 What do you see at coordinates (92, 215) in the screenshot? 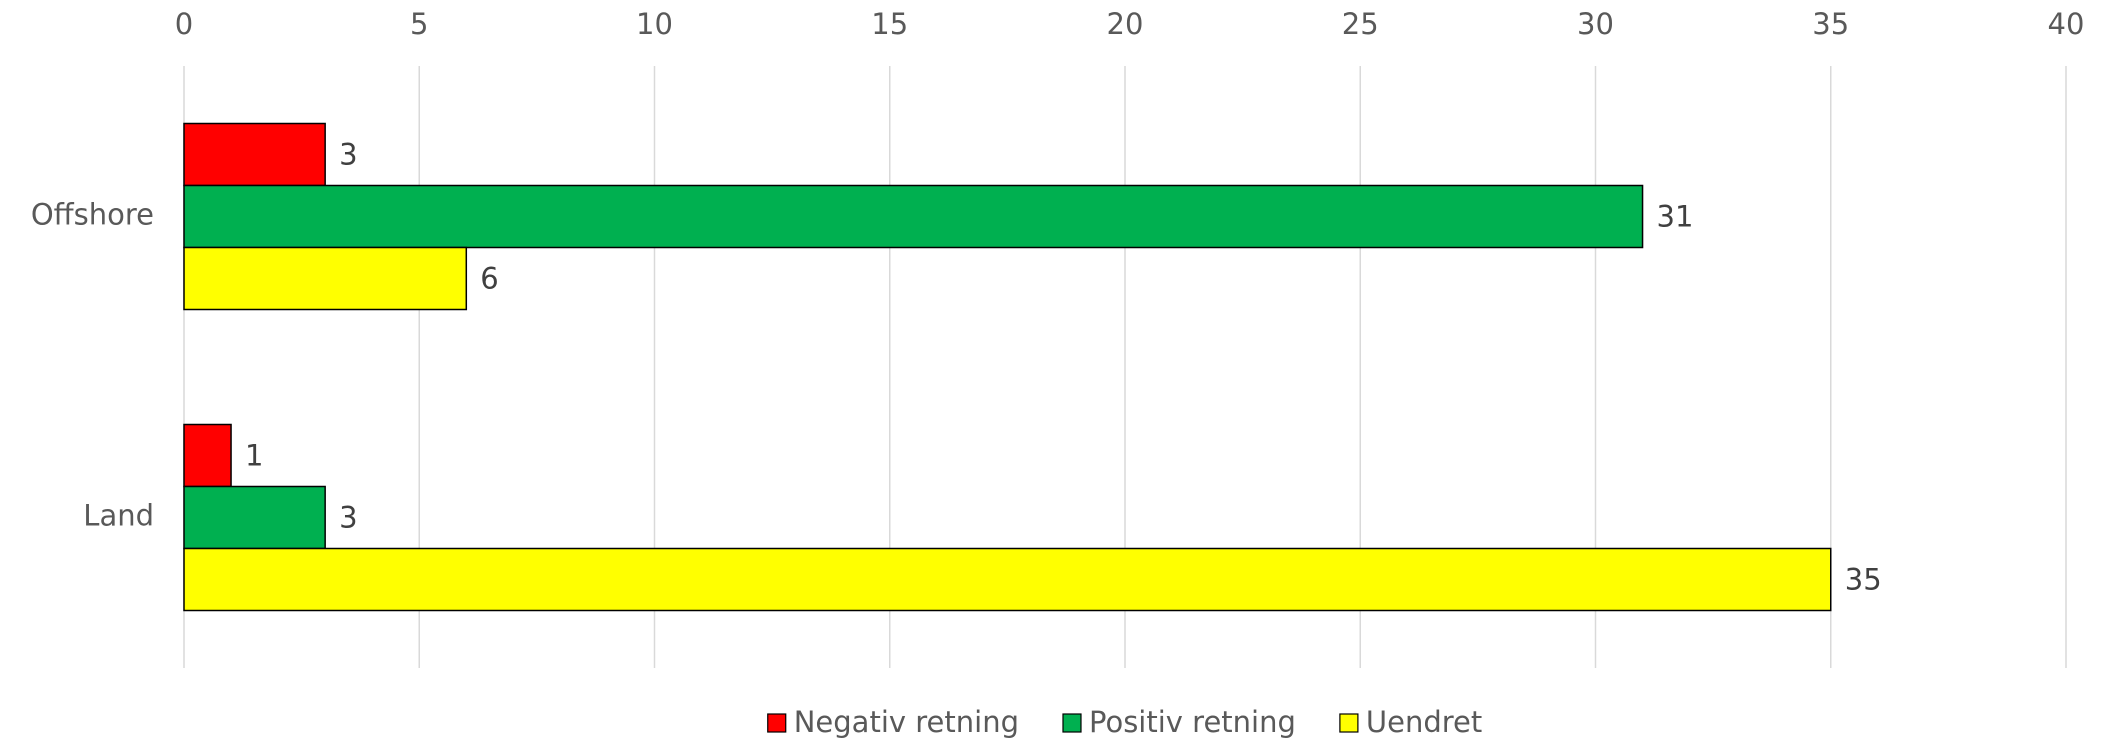
I see `y-tick-label: Offshore` at bounding box center [92, 215].